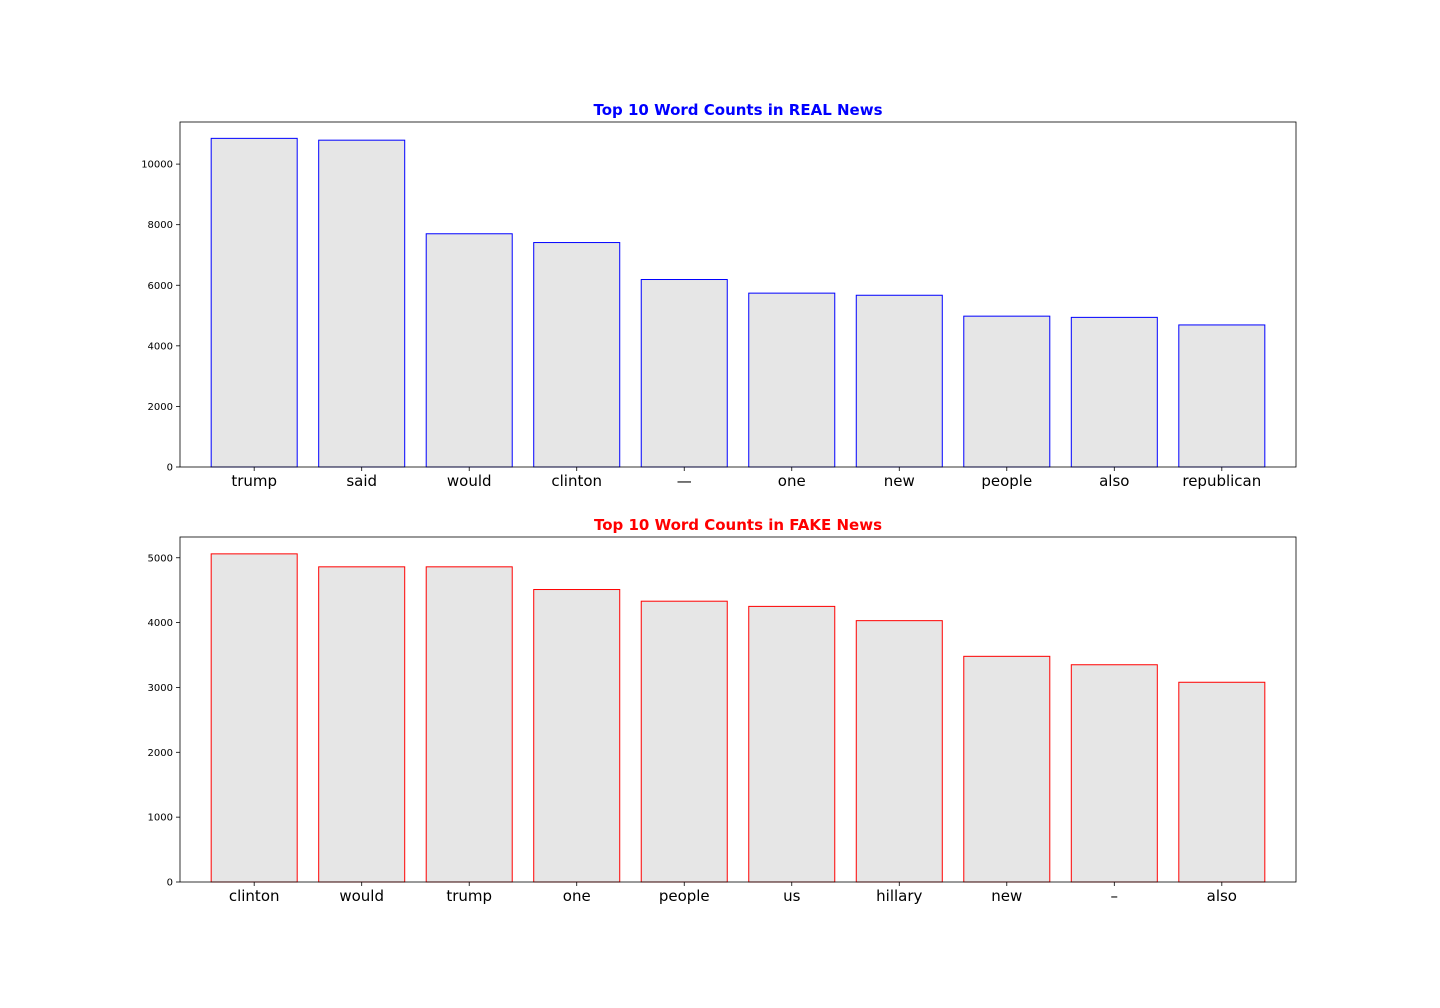  What do you see at coordinates (899, 896) in the screenshot?
I see `x-tick-label: hillary` at bounding box center [899, 896].